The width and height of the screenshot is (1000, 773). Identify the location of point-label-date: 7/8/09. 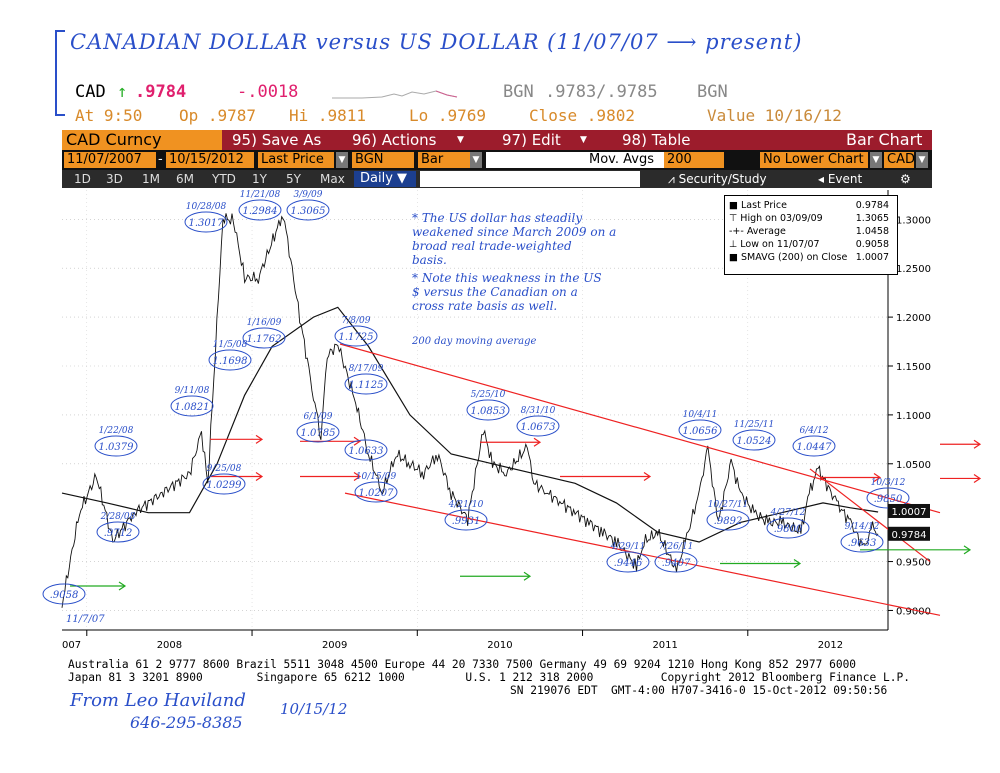
(356, 321).